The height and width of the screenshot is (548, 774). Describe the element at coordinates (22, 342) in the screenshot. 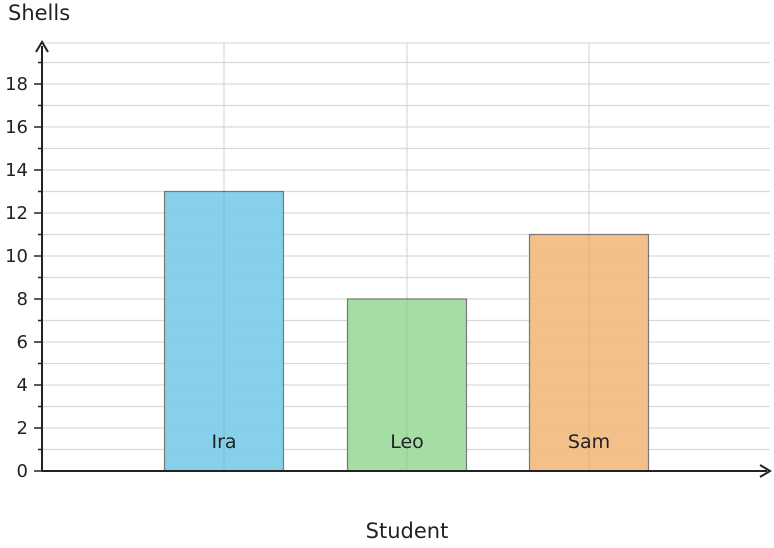

I see `y-tick-label: 6` at that location.